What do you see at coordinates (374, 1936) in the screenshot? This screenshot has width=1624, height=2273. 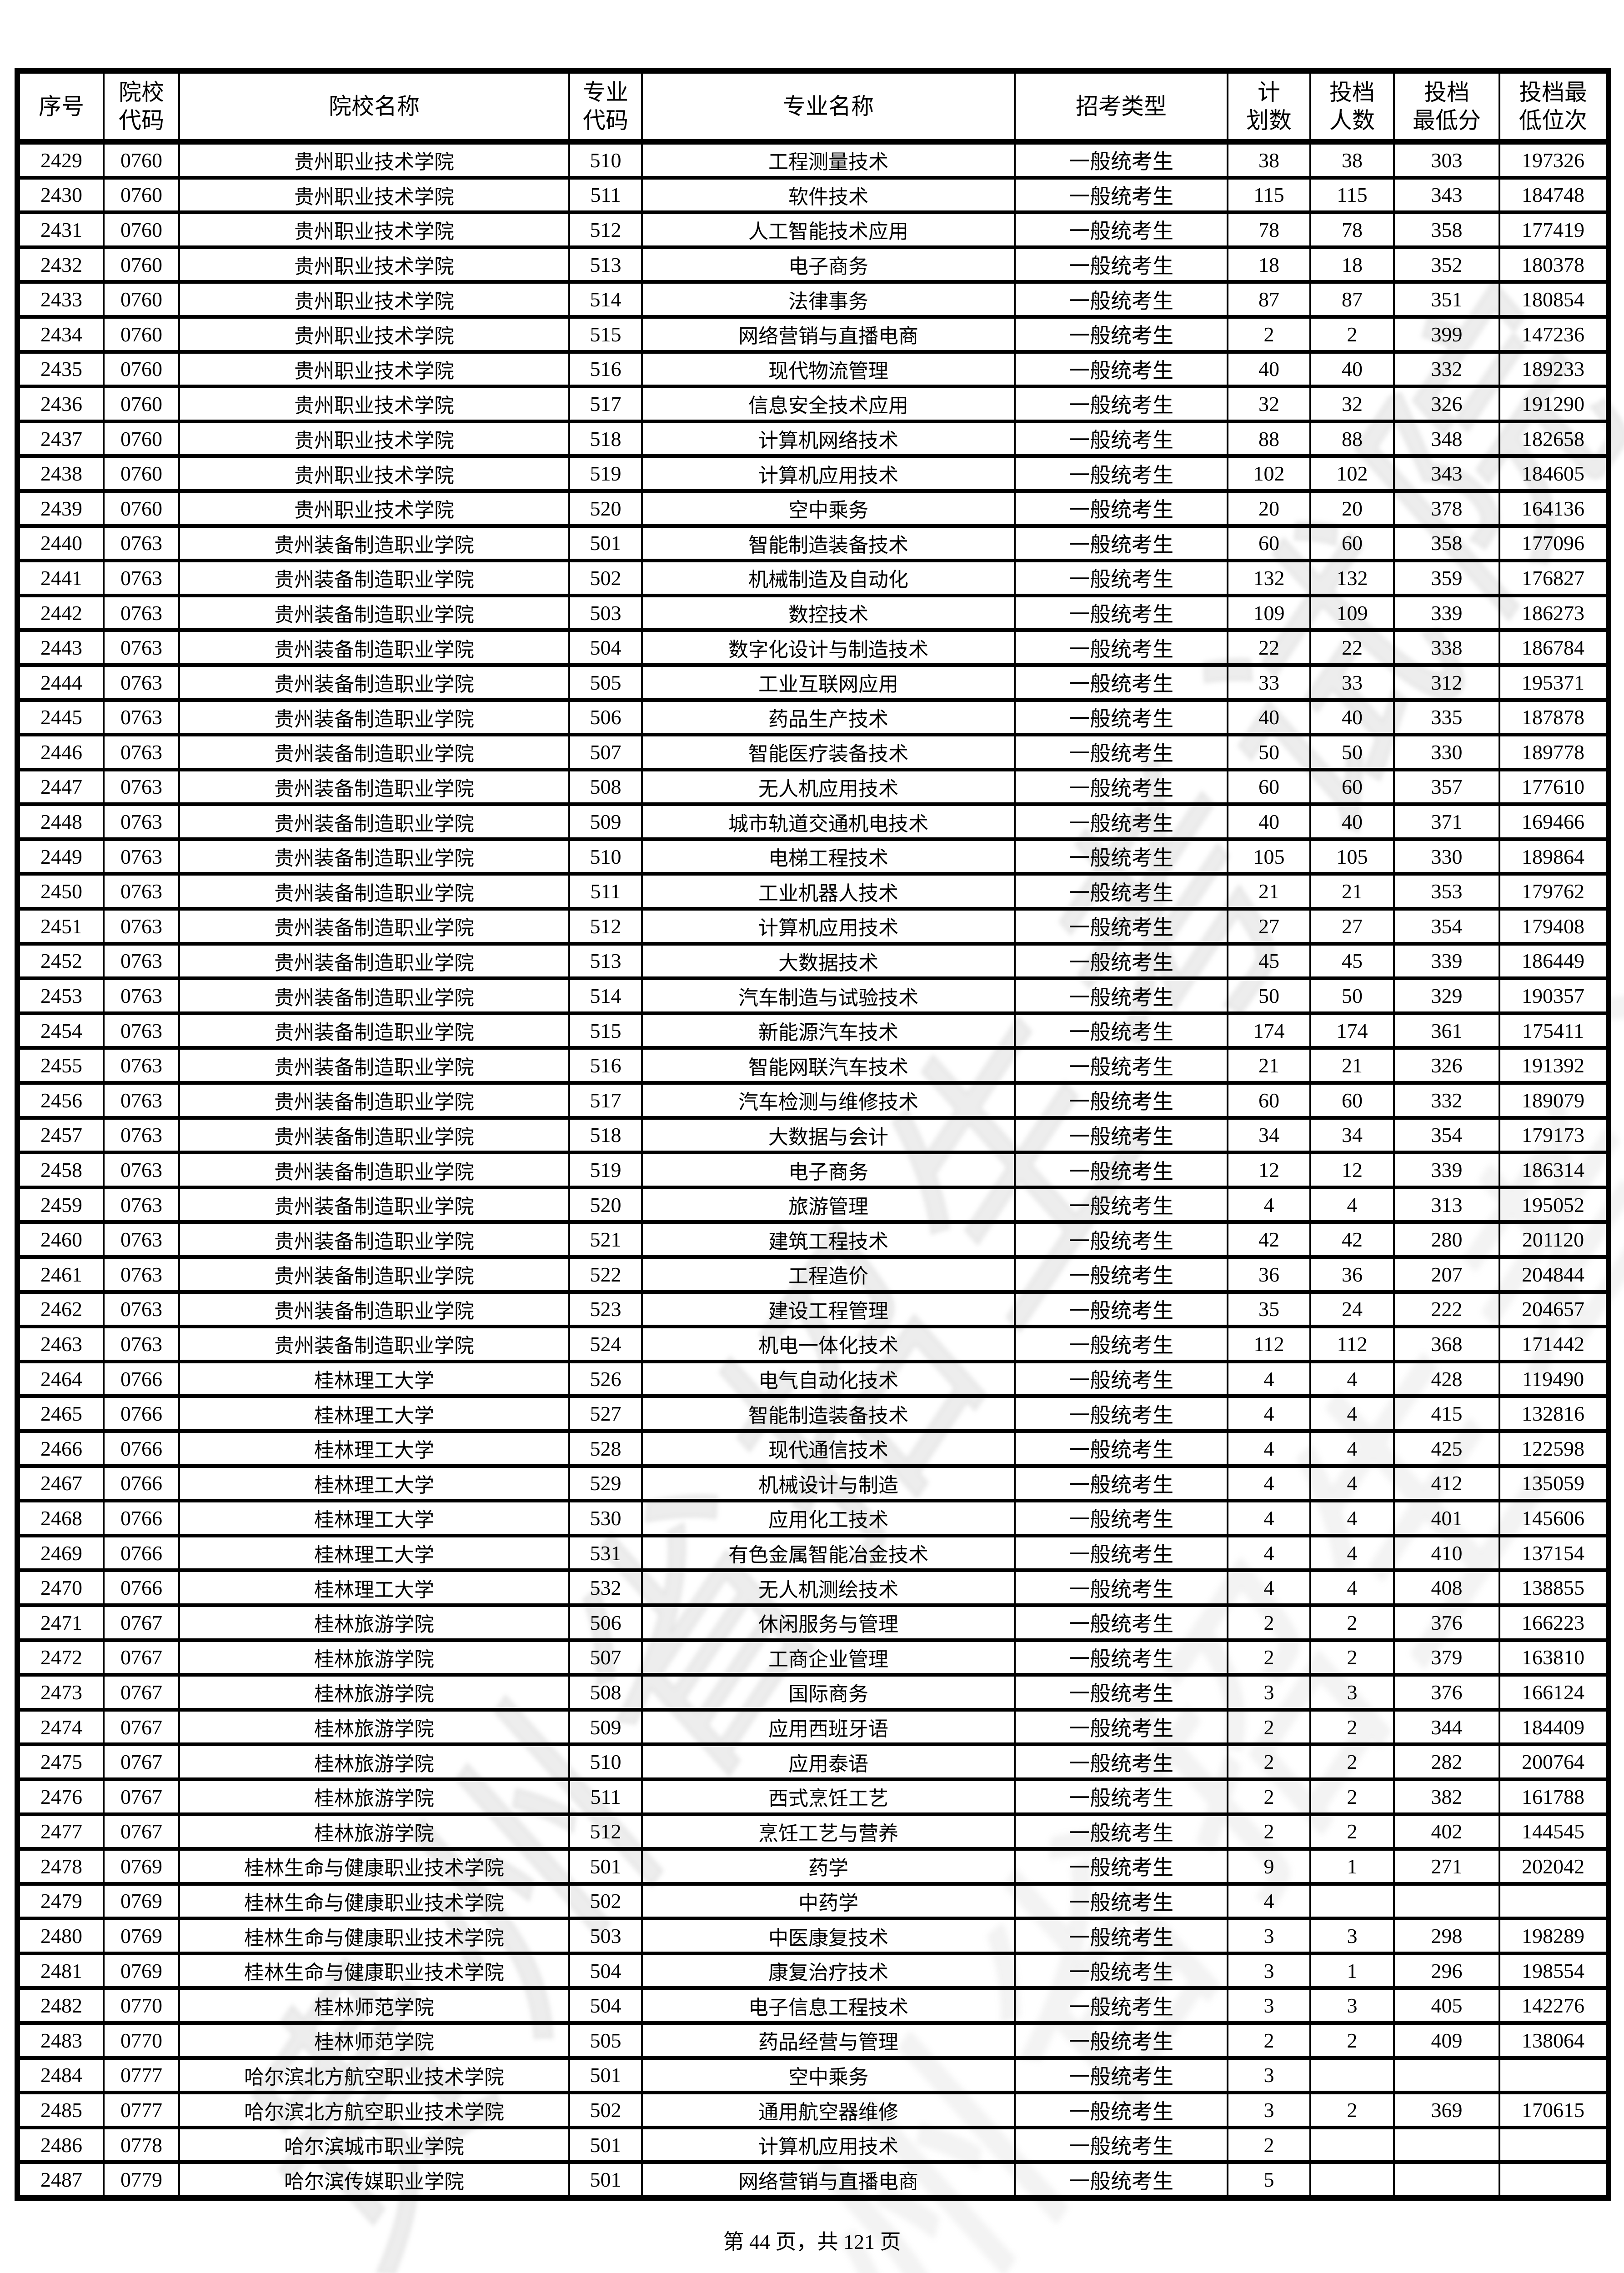 I see `table-cell: 桂林生命与健康职业技术学院` at bounding box center [374, 1936].